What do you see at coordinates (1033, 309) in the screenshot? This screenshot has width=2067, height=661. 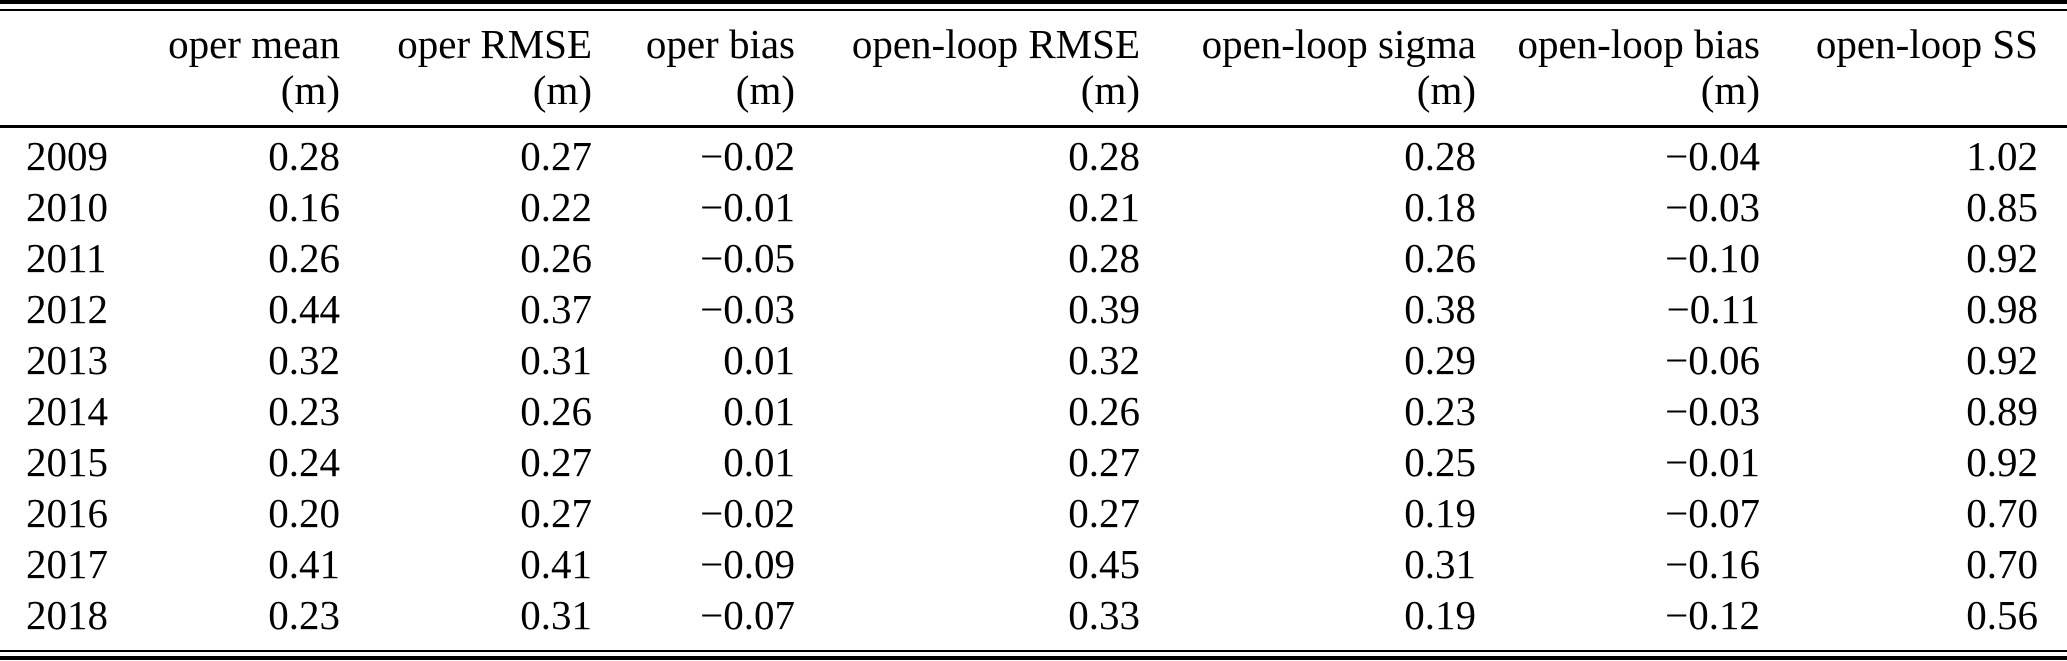 I see `table-row: 2012 0.44 0.37 −0.03 0.39 0.38 −0.11 0.98` at bounding box center [1033, 309].